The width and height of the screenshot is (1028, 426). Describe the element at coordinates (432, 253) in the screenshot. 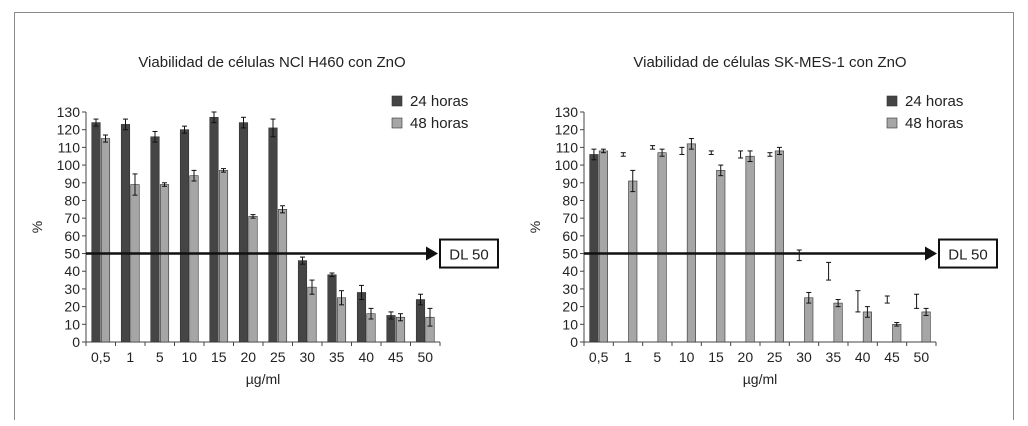

I see `dl50-arrow-head` at that location.